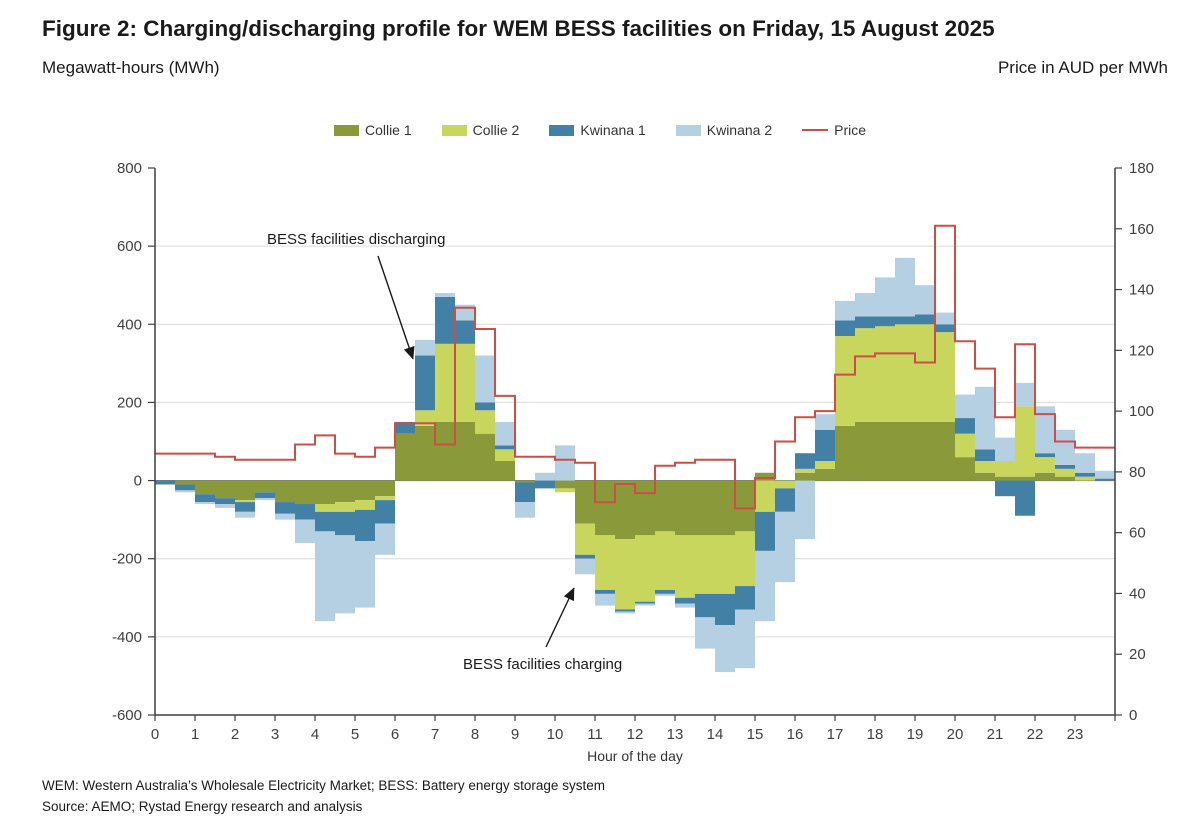 This screenshot has height=823, width=1200. Describe the element at coordinates (597, 130) in the screenshot. I see `legend-item-kwinana-1: Kwinana 1` at that location.